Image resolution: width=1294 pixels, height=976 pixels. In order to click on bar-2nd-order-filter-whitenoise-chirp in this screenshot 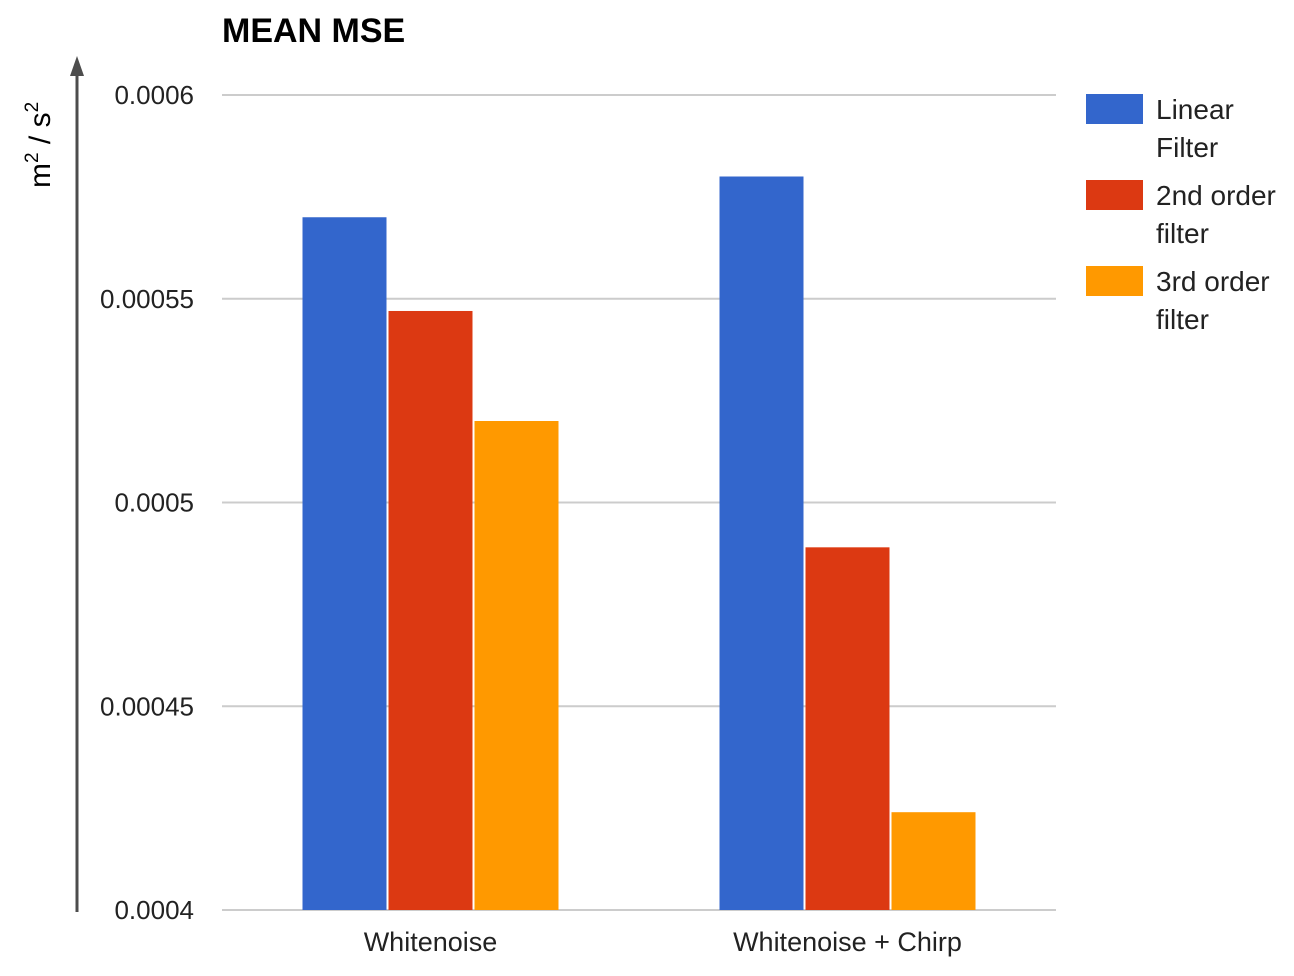, I will do `click(847, 728)`.